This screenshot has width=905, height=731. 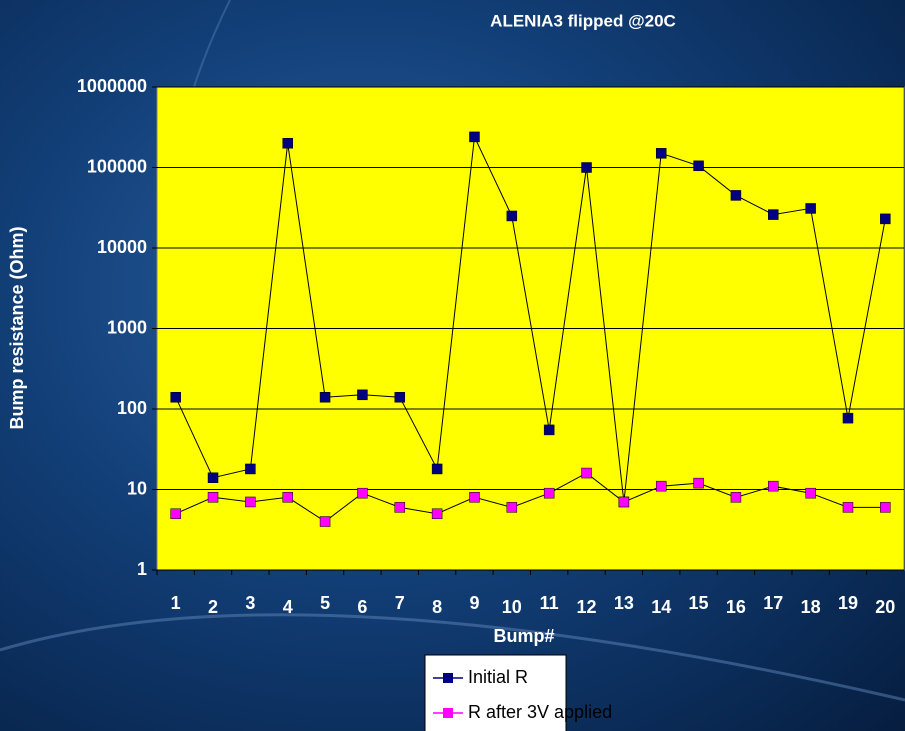 I want to click on x-tick-label: 5, so click(x=325, y=603).